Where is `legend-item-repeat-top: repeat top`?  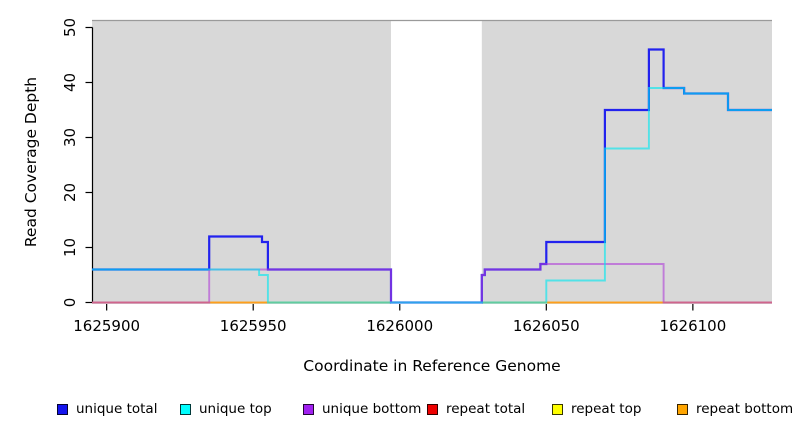
legend-item-repeat-top: repeat top is located at coordinates (596, 409).